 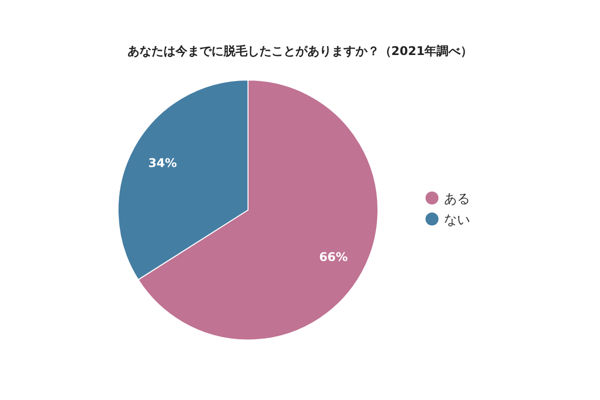 I want to click on data-label: 66%, so click(x=333, y=257).